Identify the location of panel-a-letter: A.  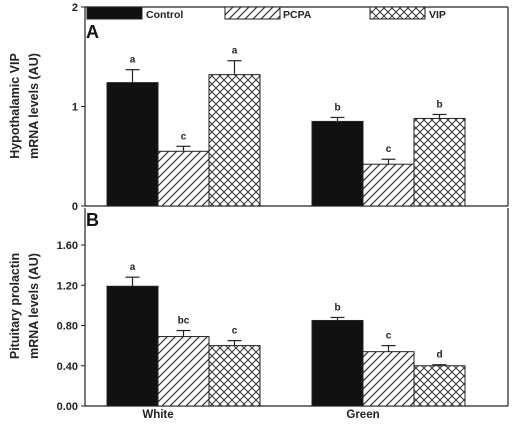
(92, 32).